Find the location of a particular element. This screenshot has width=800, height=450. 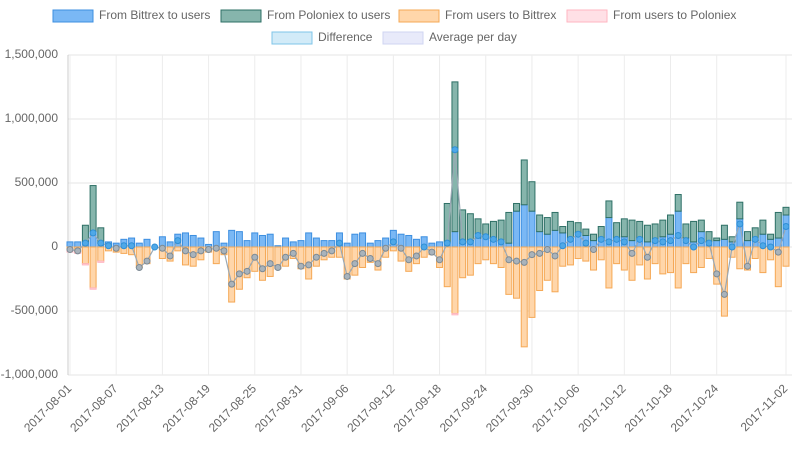

x-tick-label: 2017-09-06 is located at coordinates (325, 408).